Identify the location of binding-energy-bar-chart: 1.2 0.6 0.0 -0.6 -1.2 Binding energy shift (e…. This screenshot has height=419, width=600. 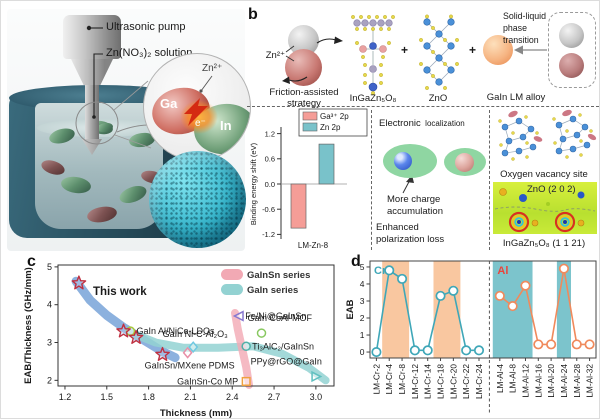
(308, 179).